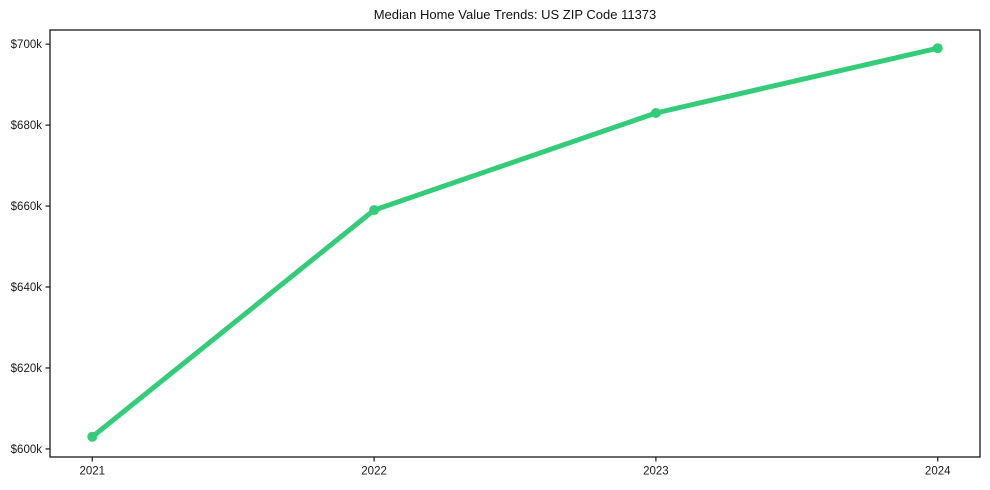 This screenshot has width=990, height=490. I want to click on data-point-2023, so click(655, 113).